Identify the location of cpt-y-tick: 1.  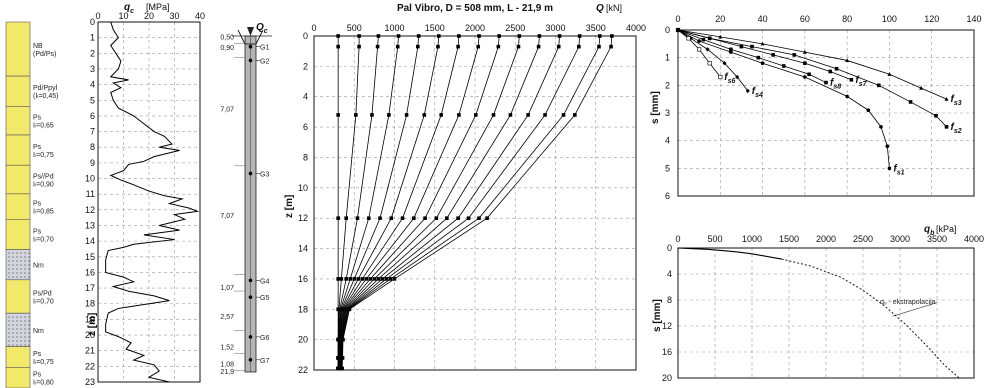
(92, 38).